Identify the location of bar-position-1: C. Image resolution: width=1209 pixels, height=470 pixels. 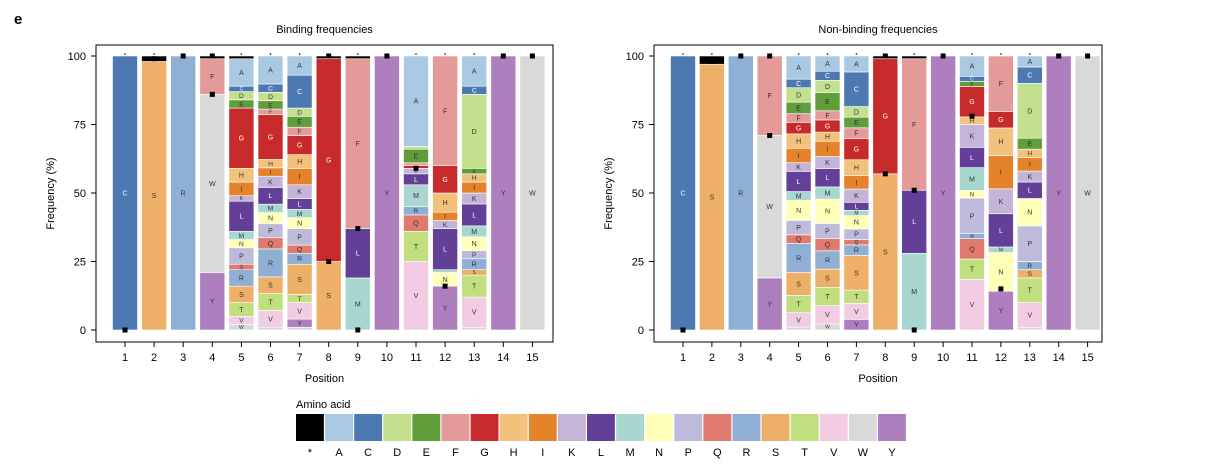
(683, 192).